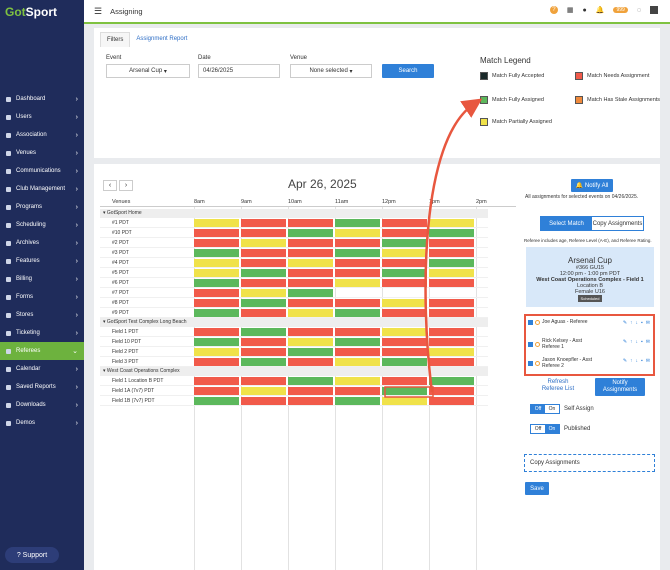 This screenshot has height=570, width=670. What do you see at coordinates (553, 10) in the screenshot?
I see `help-icon: ?` at bounding box center [553, 10].